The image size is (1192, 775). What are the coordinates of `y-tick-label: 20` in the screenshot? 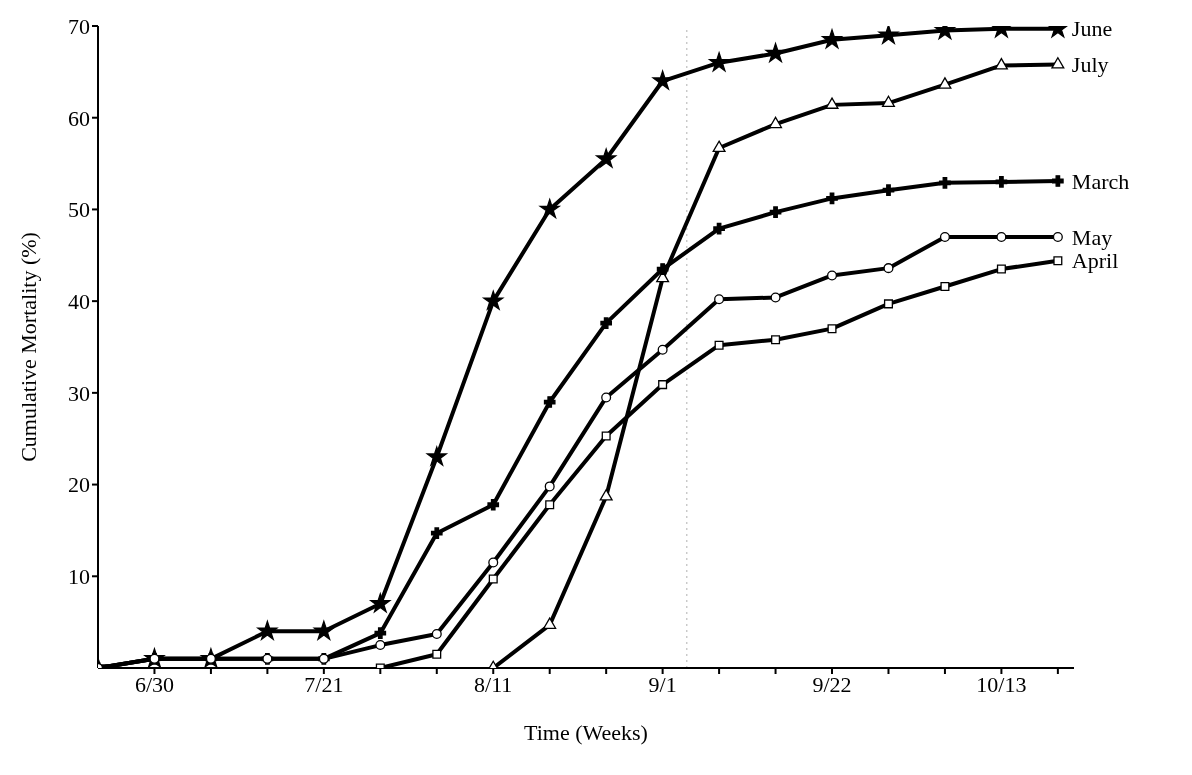 It's located at (79, 485).